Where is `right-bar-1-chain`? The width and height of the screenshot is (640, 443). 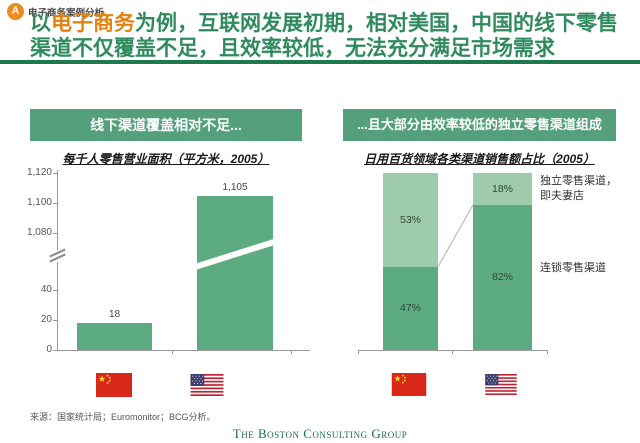
right-bar-1-chain is located at coordinates (502, 277).